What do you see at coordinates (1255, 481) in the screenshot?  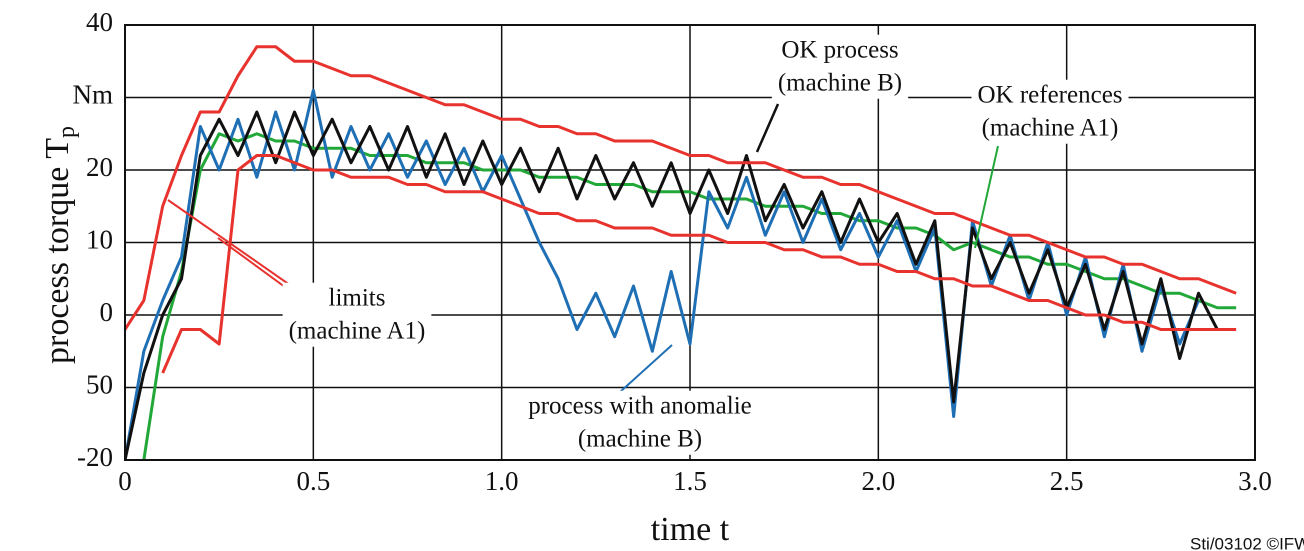 I see `x-tick-label: 3.0` at bounding box center [1255, 481].